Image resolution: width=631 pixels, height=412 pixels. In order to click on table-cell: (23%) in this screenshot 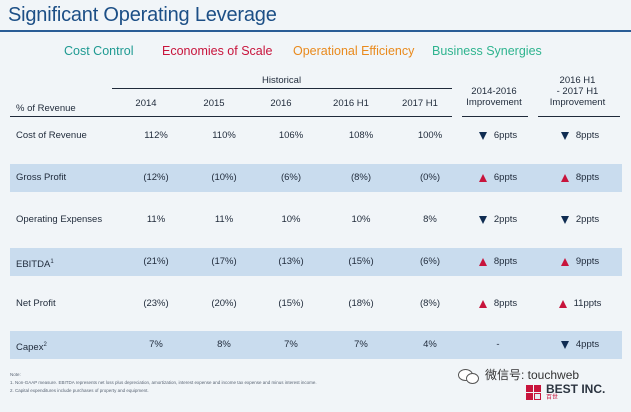, I will do `click(156, 303)`.